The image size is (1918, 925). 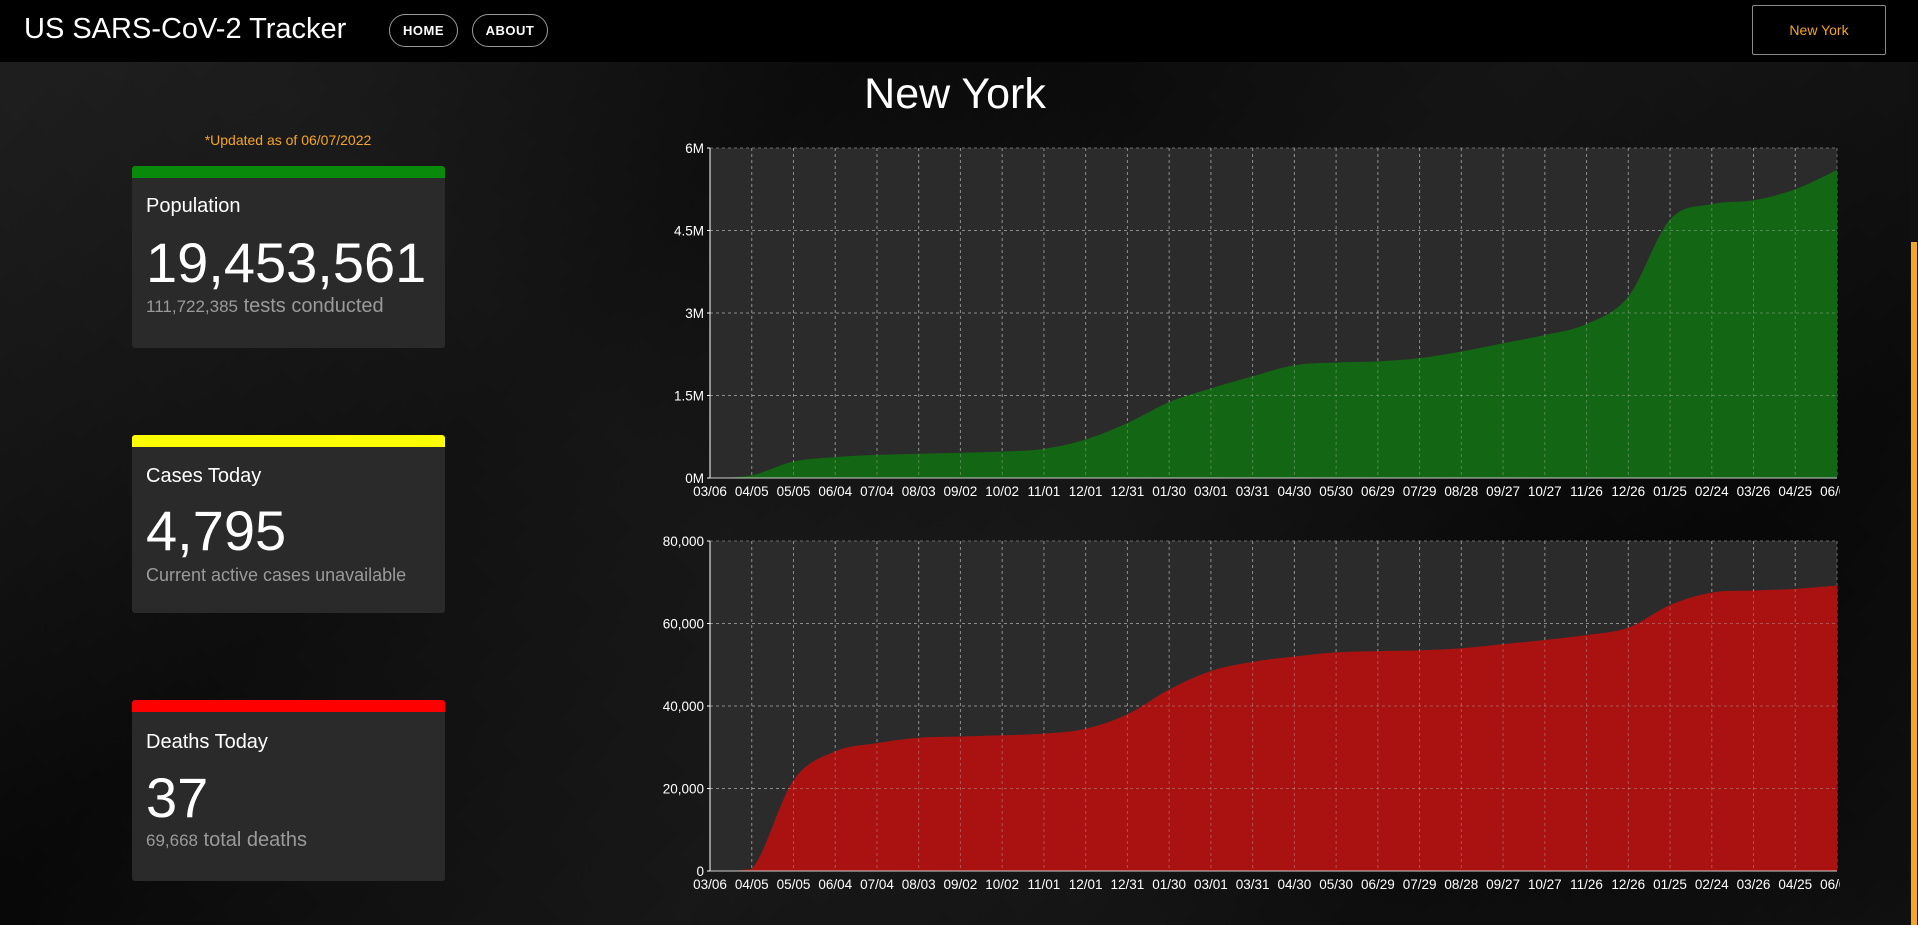 What do you see at coordinates (286, 262) in the screenshot?
I see `population-value: 19,453,561` at bounding box center [286, 262].